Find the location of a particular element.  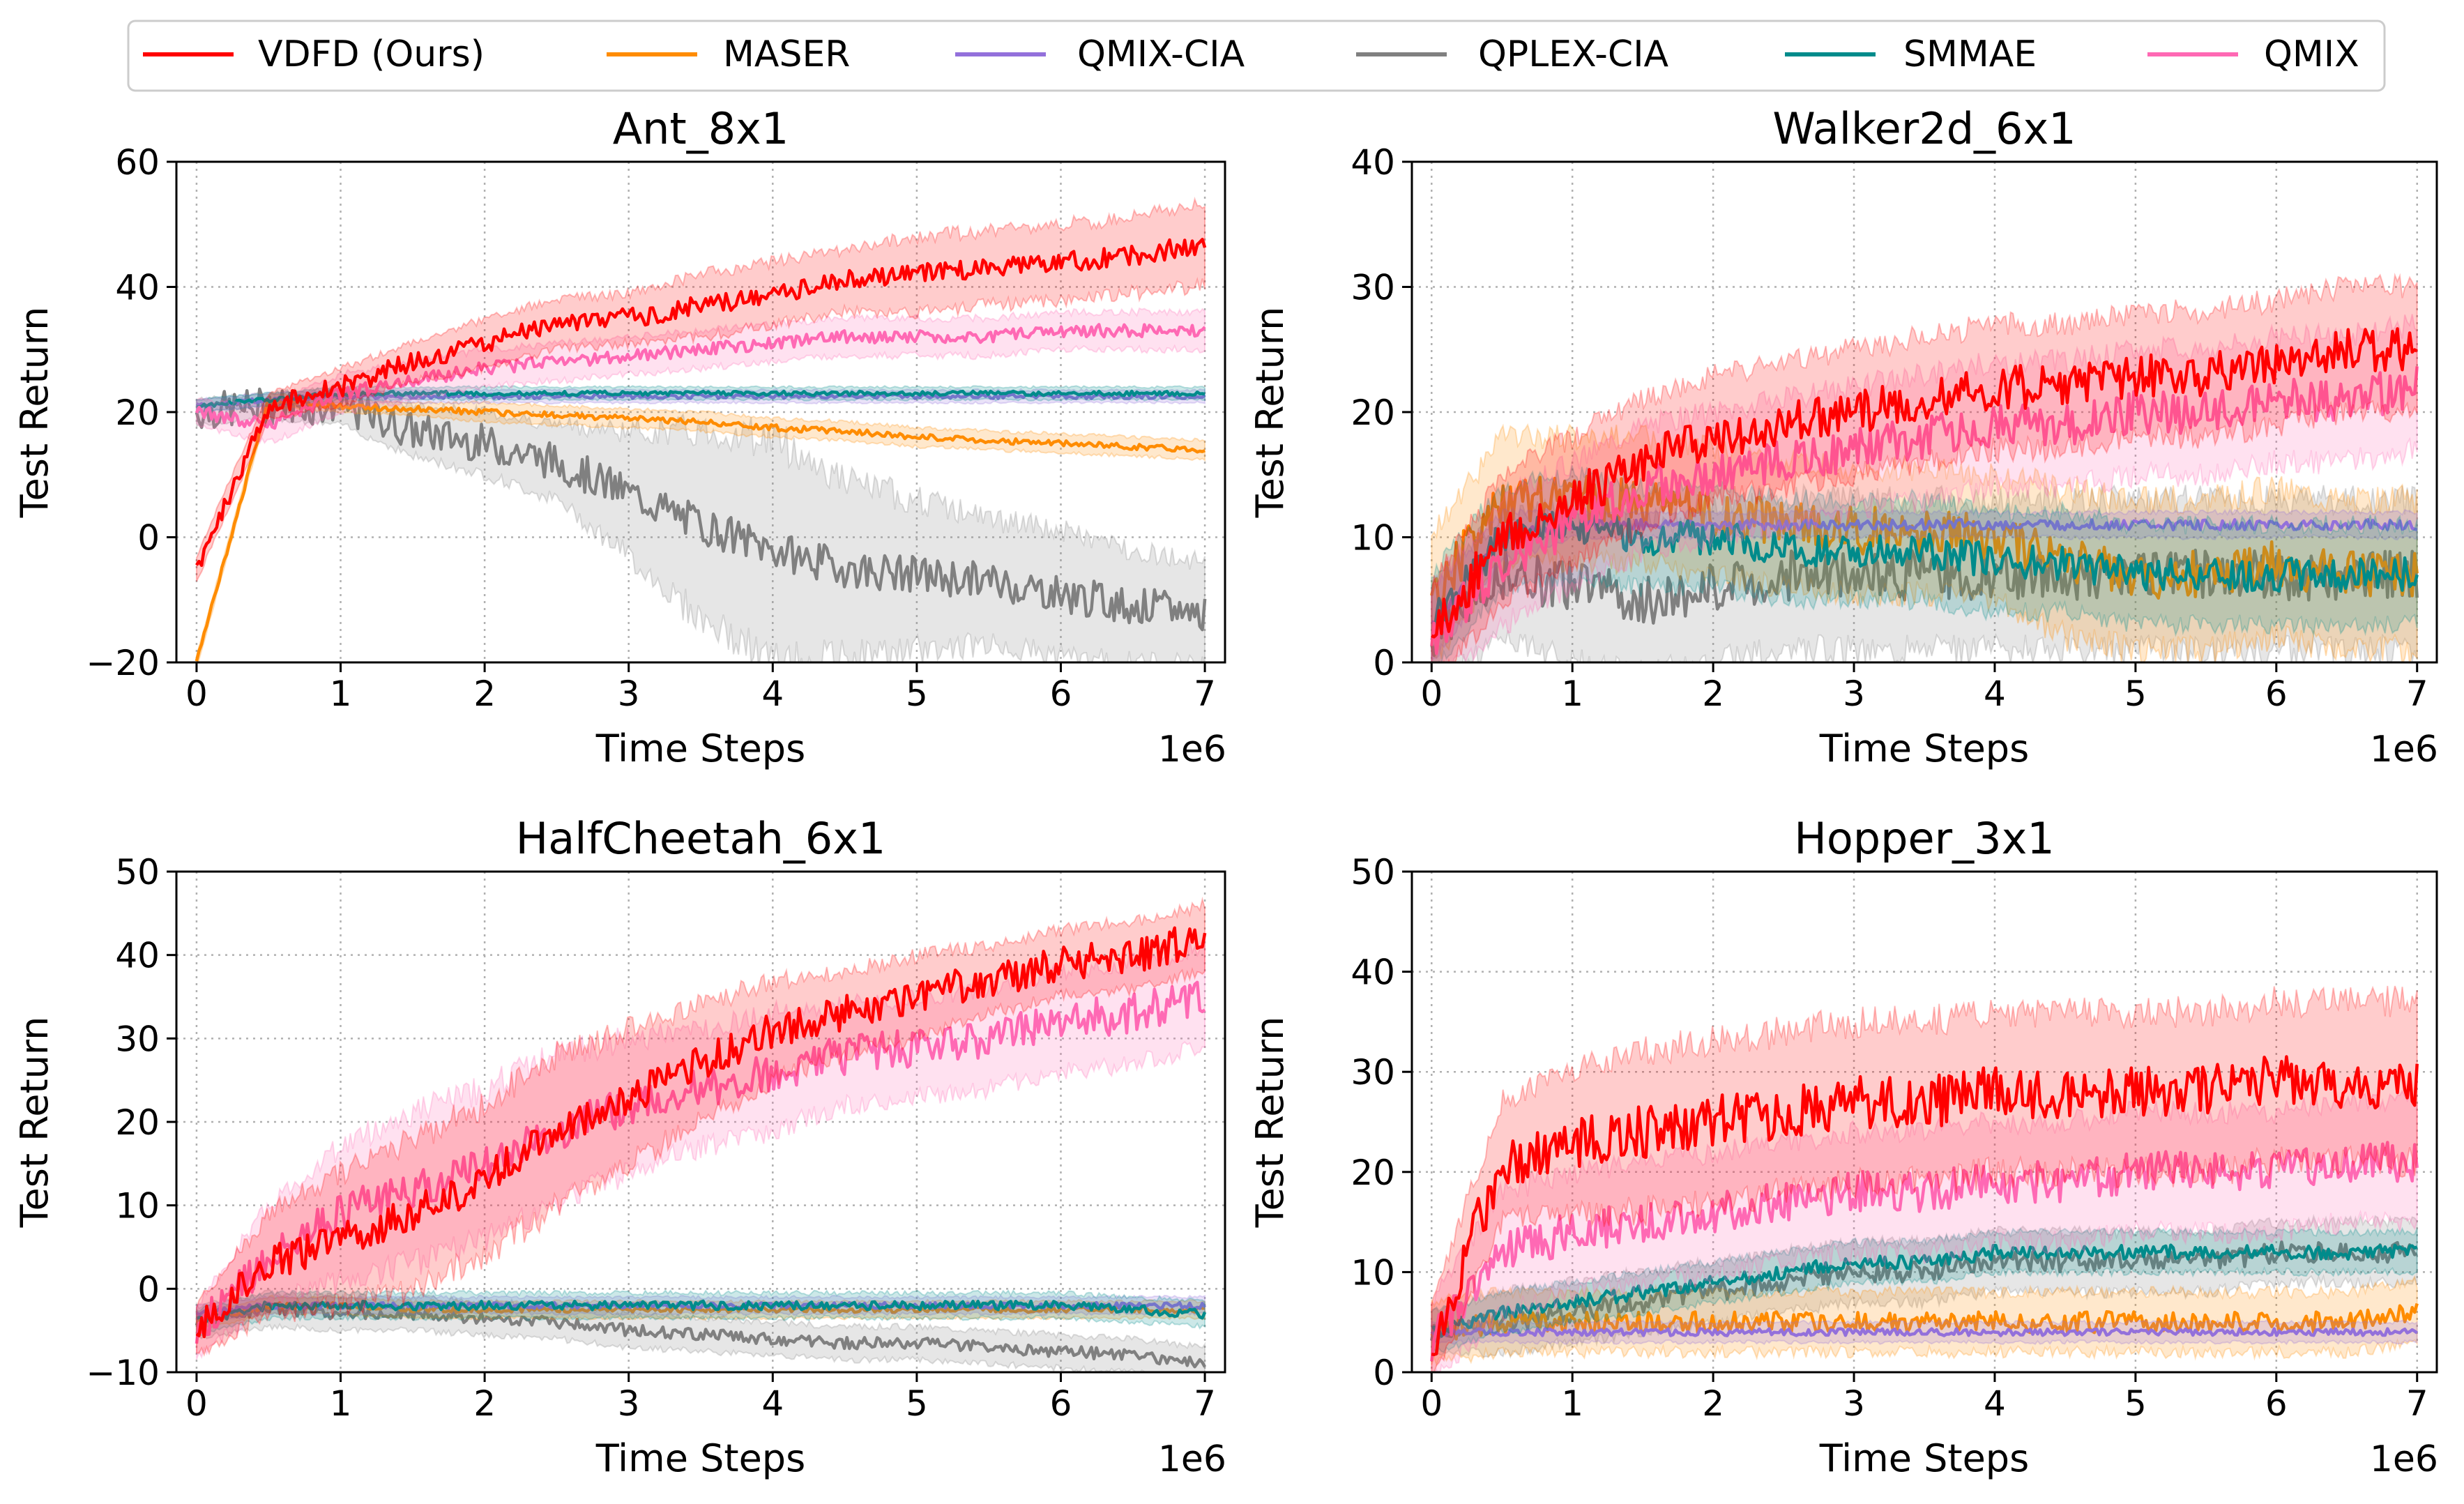

band-maser is located at coordinates (700, 527).